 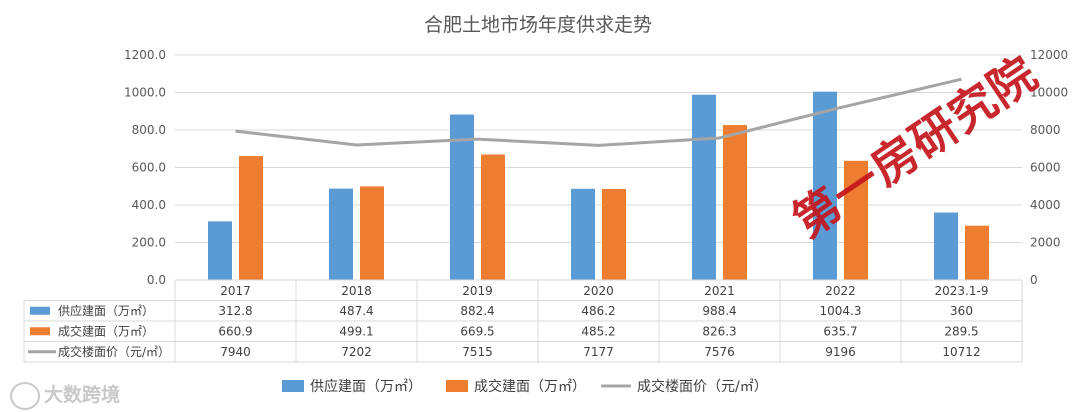 I want to click on y-axis-right: 0 2000 4000 6000 8000 10000 12000, so click(x=1049, y=167).